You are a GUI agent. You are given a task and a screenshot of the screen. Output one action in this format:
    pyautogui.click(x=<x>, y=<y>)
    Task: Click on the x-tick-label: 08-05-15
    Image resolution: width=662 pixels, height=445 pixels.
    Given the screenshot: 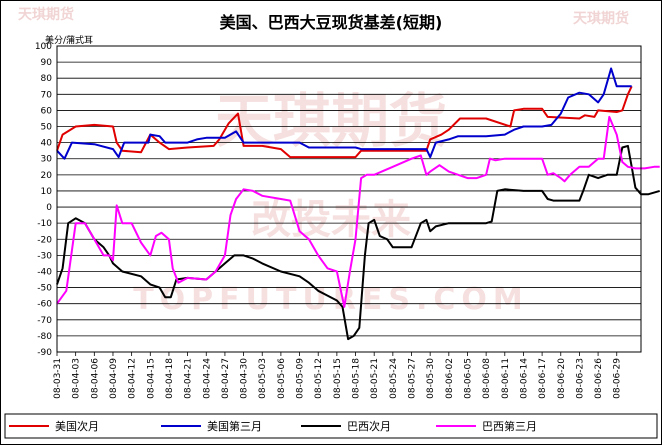 What is the action you would take?
    pyautogui.click(x=338, y=378)
    